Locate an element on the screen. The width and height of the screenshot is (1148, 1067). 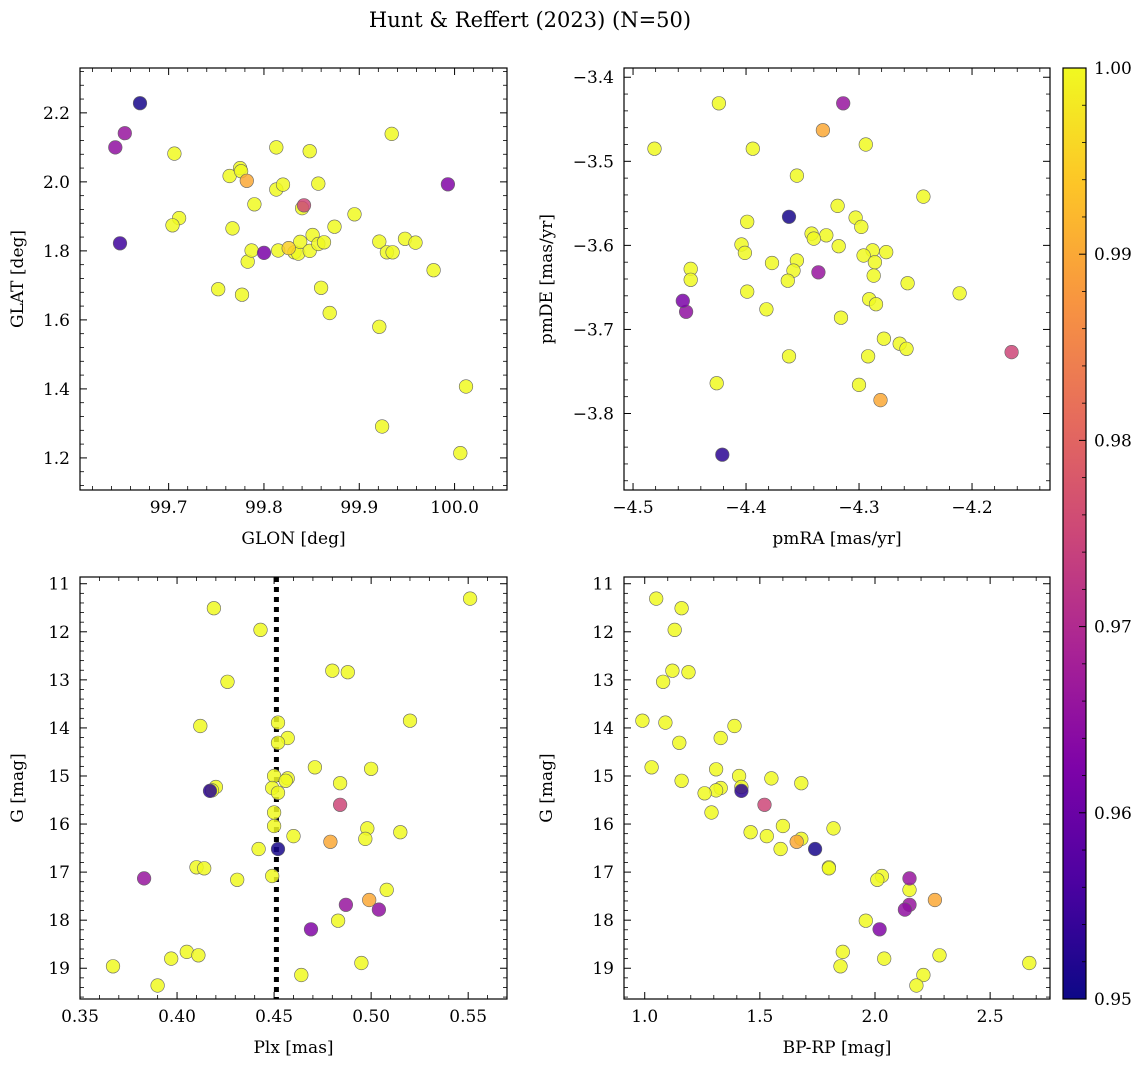
colorbar-tick-label: 0.99 is located at coordinates (1113, 255).